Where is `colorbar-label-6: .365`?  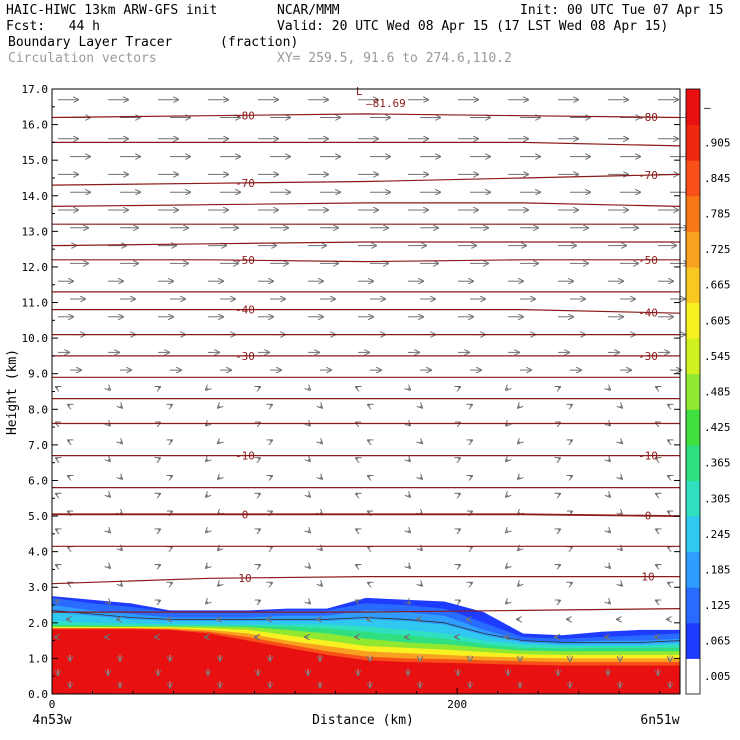
colorbar-label-6: .365 is located at coordinates (717, 463).